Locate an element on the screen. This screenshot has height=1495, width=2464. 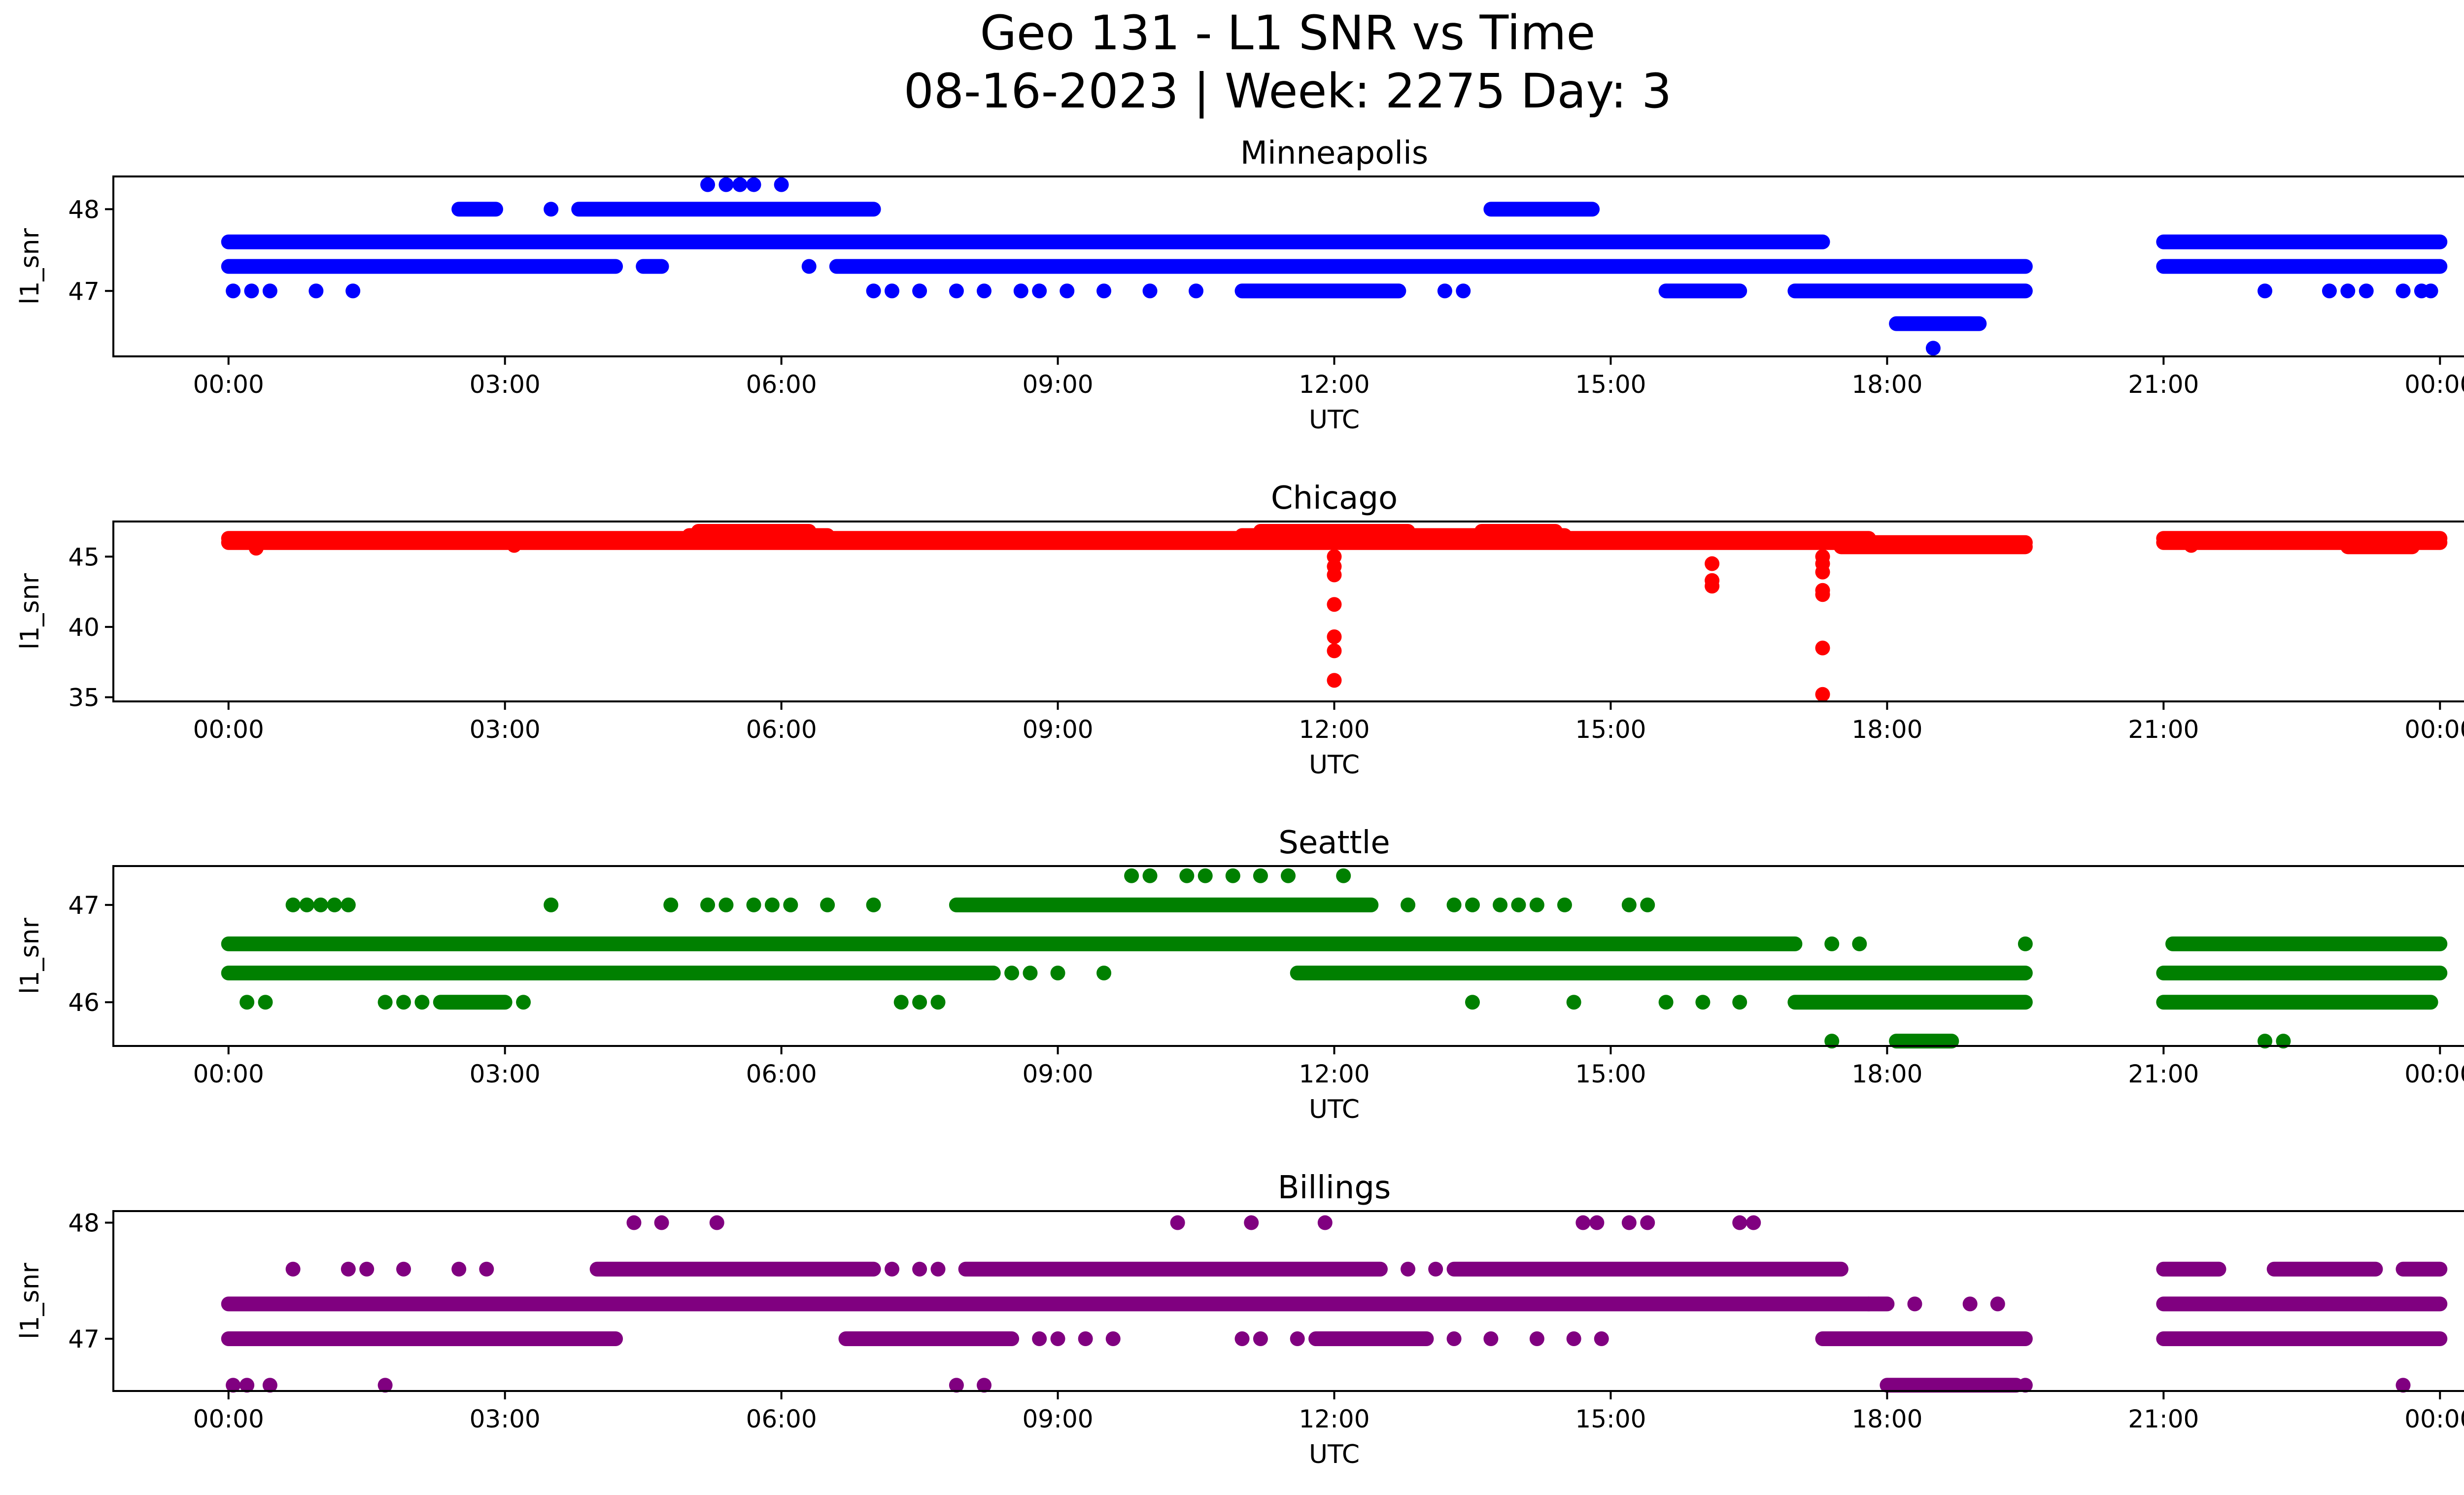
x-tick-label: 06:00 is located at coordinates (781, 1074).